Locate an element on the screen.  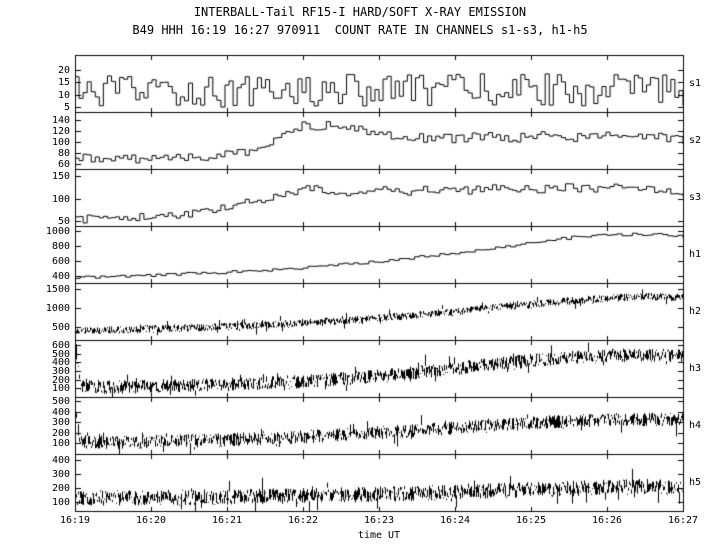
y-tick-label: 50 is located at coordinates (63, 221).